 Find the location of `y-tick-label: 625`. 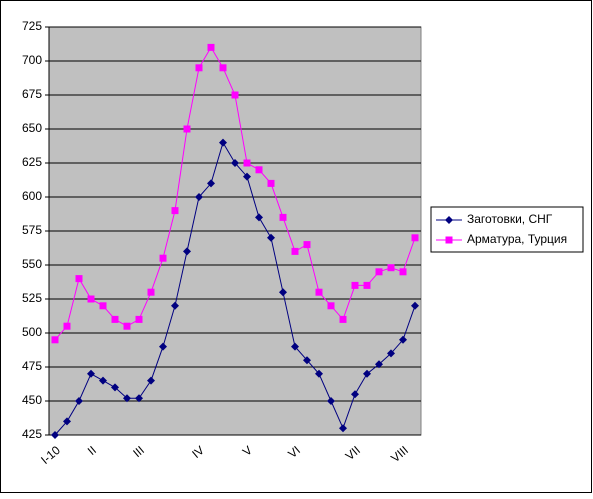

y-tick-label: 625 is located at coordinates (32, 162).